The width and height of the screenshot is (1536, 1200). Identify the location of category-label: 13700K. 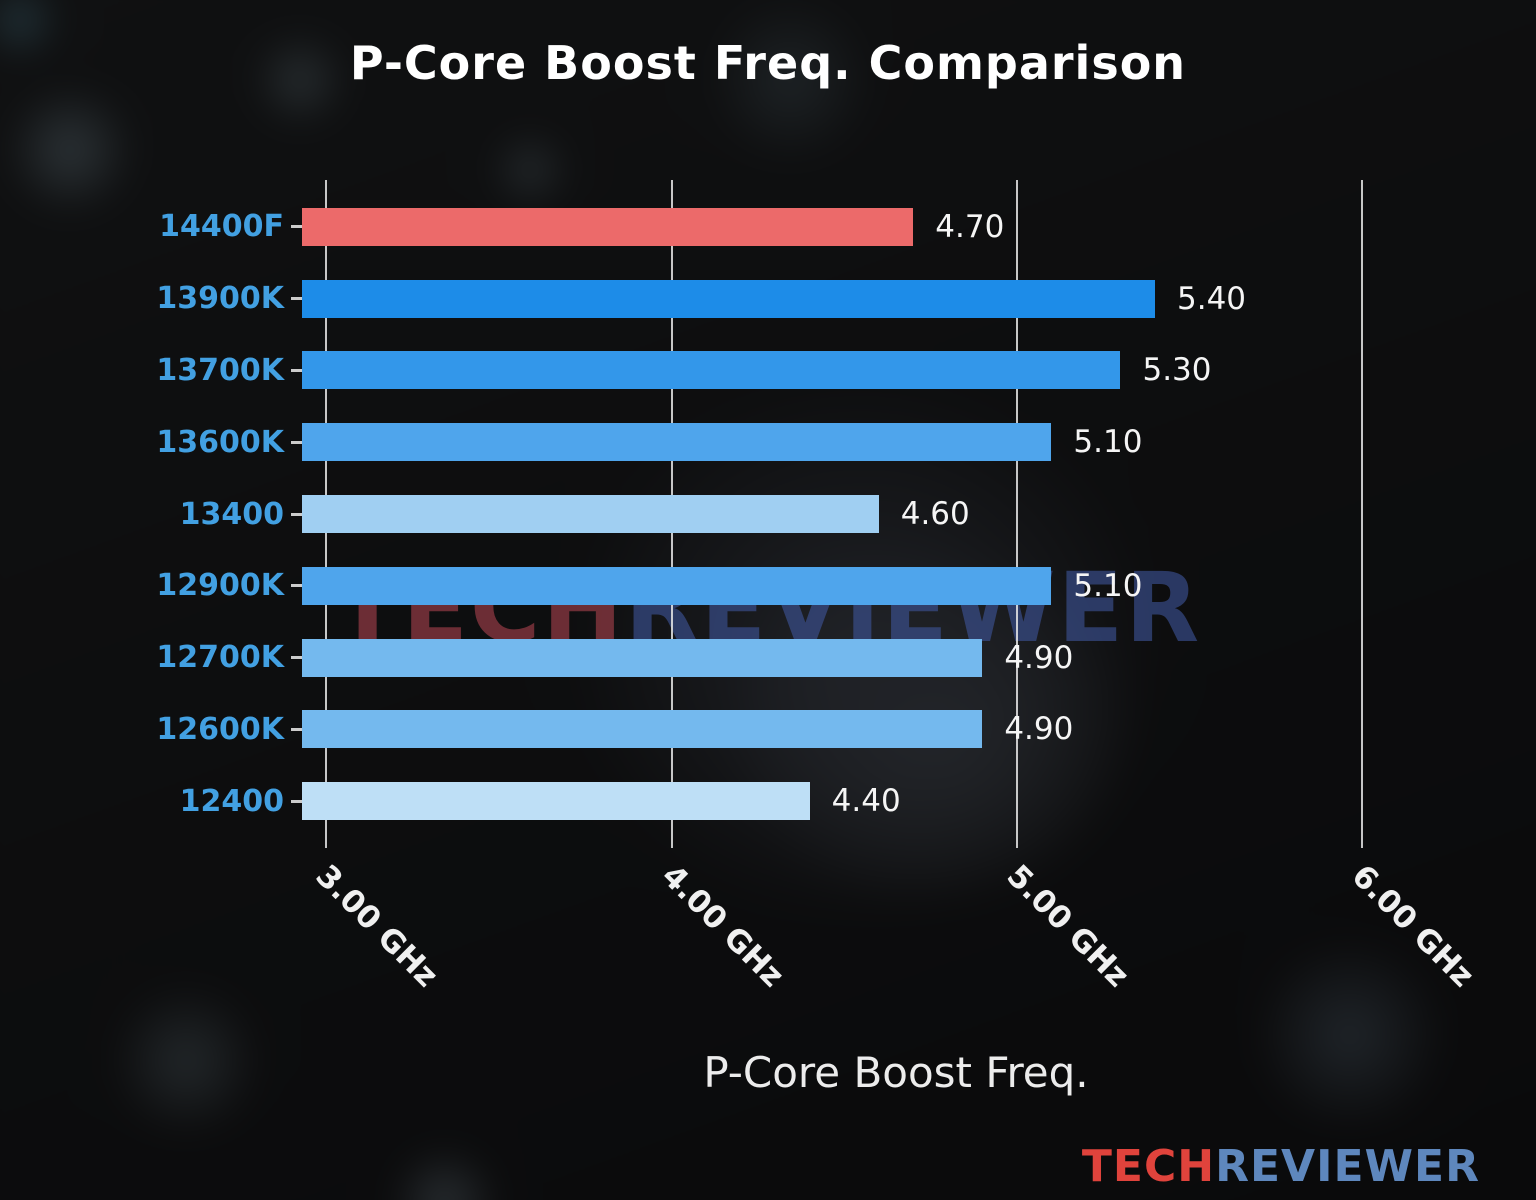
(220, 370).